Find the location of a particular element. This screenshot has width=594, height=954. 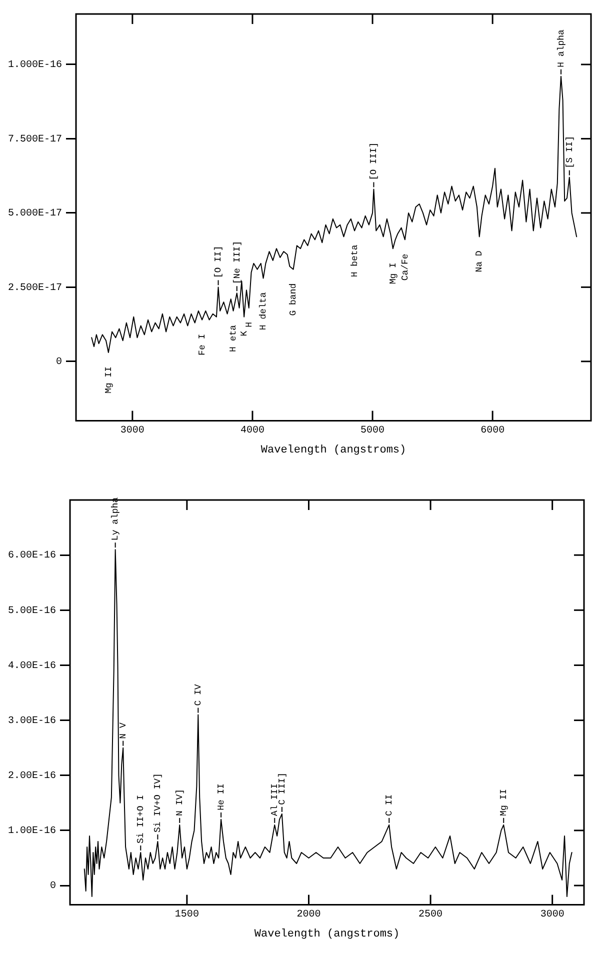

annotation: Si IV+O IV] is located at coordinates (158, 802).